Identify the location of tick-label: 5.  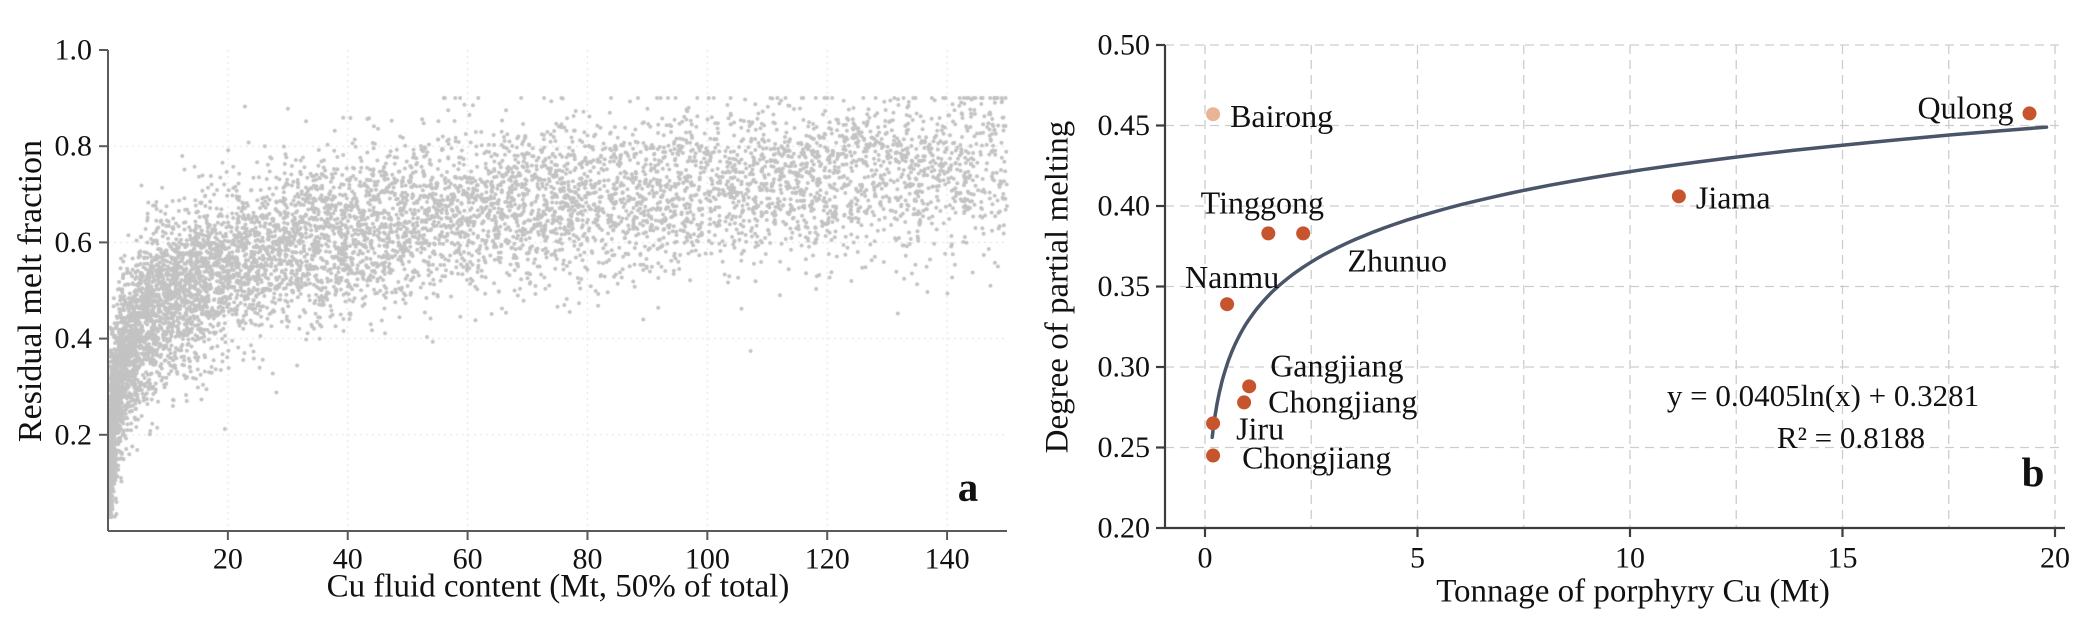
(1417, 558).